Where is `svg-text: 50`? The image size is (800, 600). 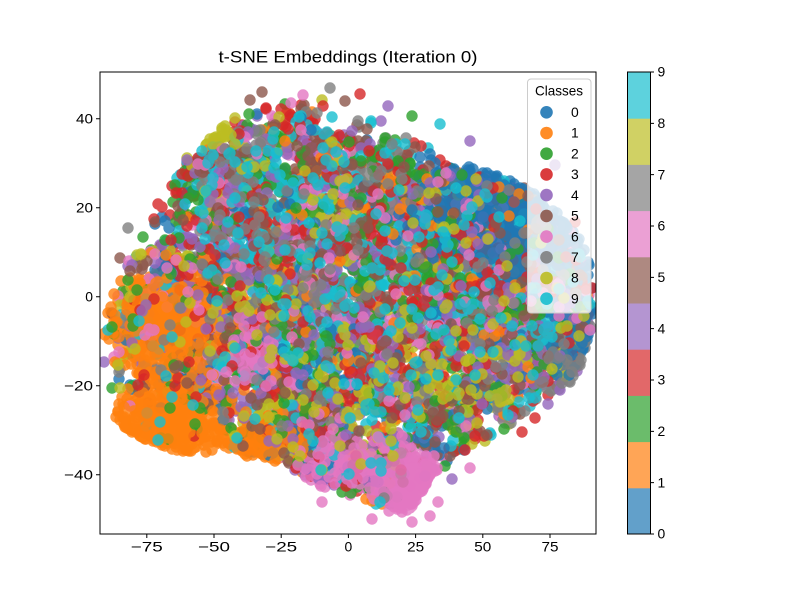 svg-text: 50 is located at coordinates (482, 547).